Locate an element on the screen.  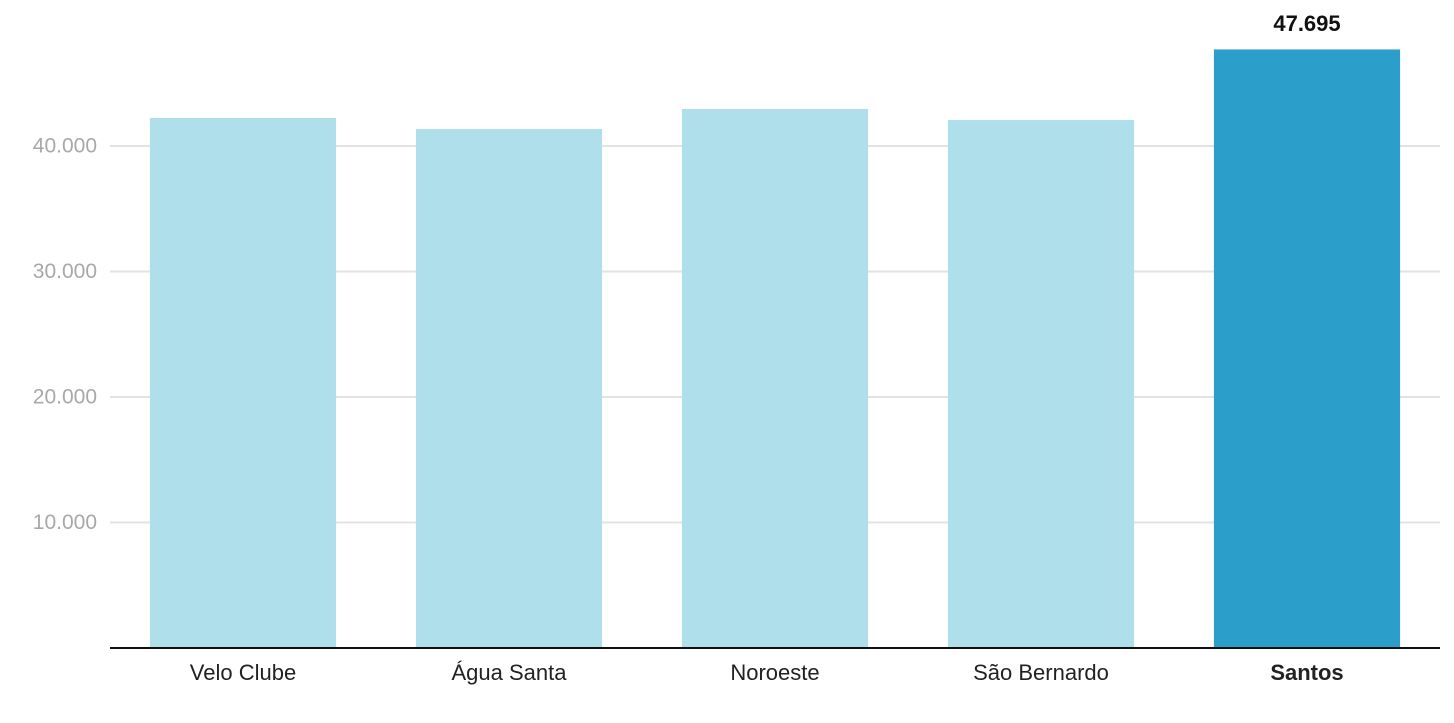
x-tick-label: Noroeste is located at coordinates (774, 672).